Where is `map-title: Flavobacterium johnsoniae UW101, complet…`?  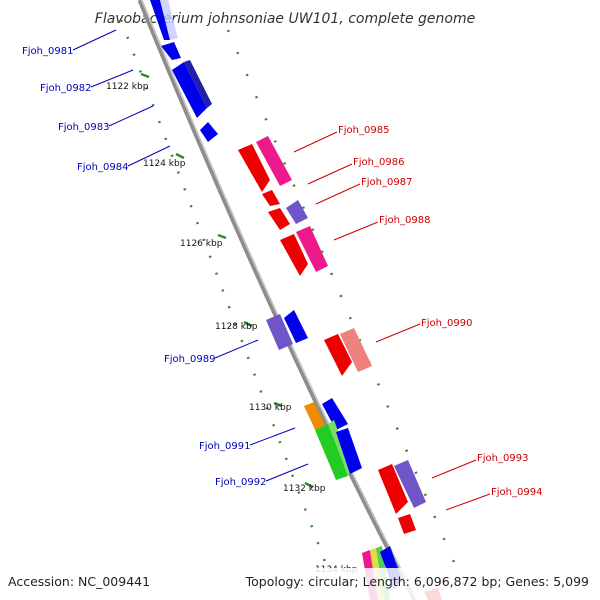 map-title: Flavobacterium johnsoniae UW101, complet… is located at coordinates (285, 19).